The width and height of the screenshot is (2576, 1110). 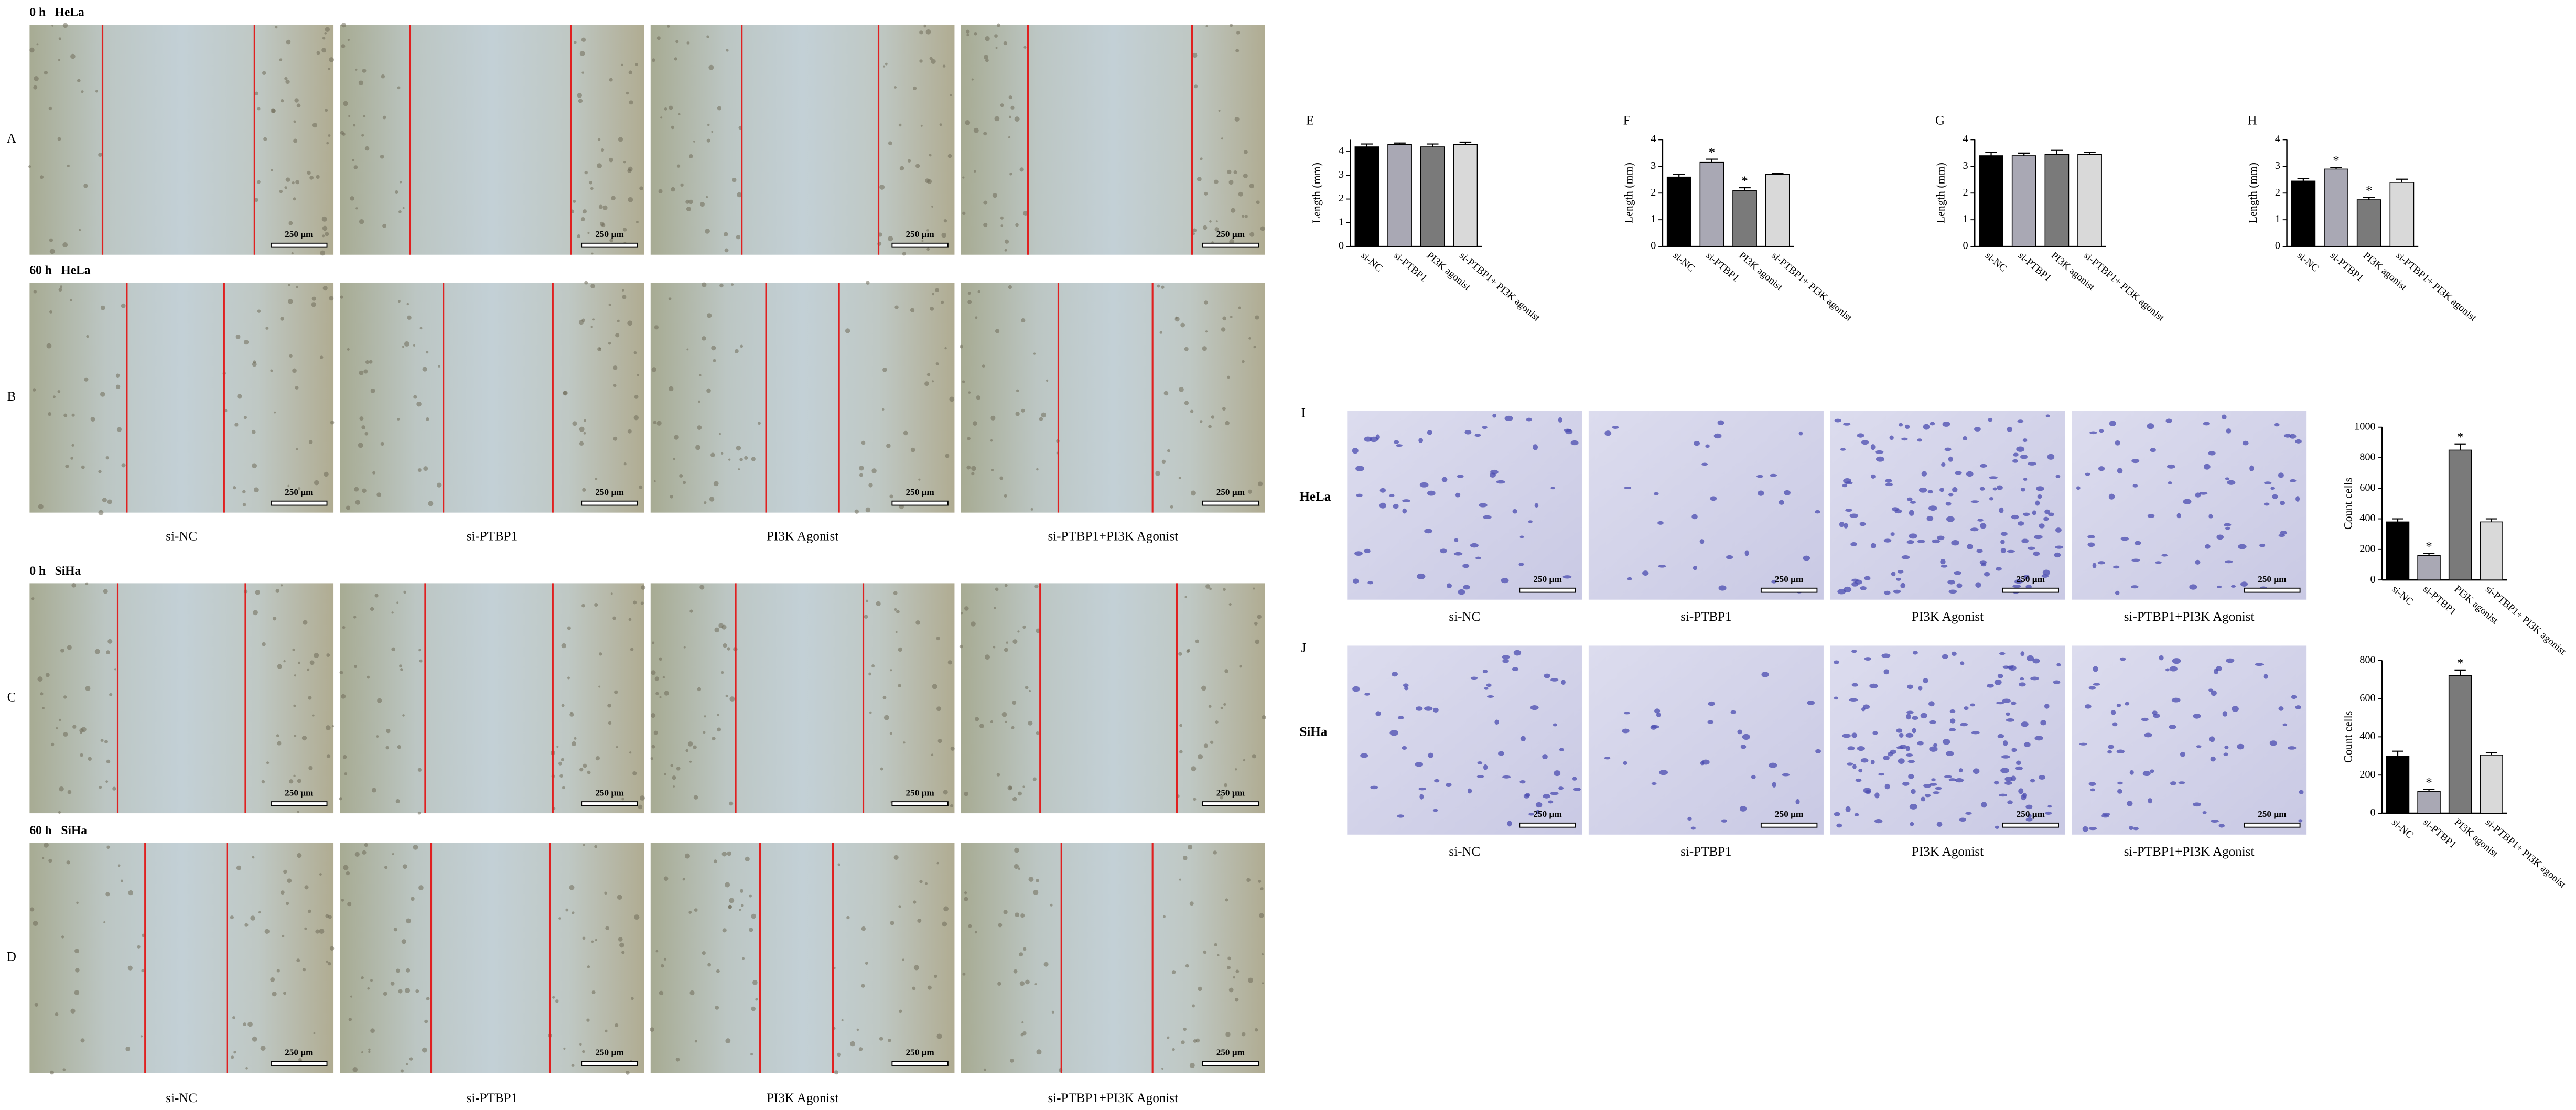 I want to click on bar, so click(x=2491, y=550).